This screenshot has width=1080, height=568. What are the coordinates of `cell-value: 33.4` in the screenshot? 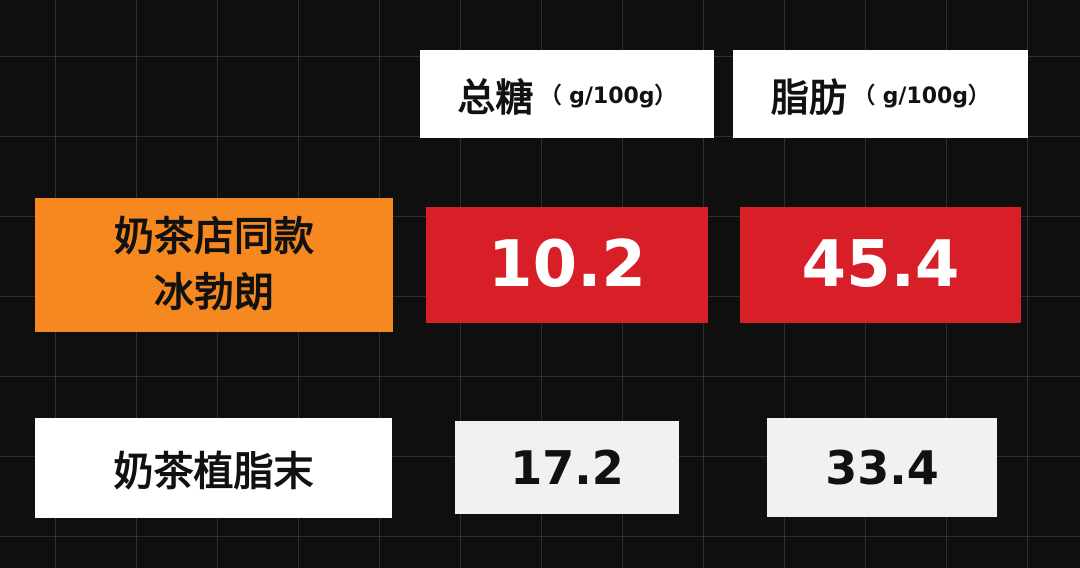 It's located at (882, 467).